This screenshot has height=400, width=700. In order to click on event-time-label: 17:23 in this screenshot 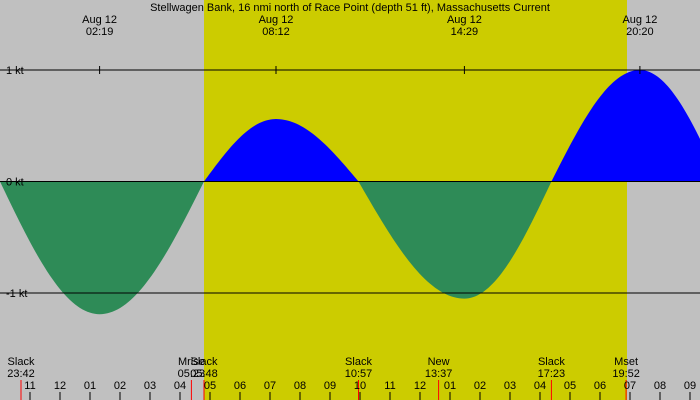, I will do `click(552, 374)`.